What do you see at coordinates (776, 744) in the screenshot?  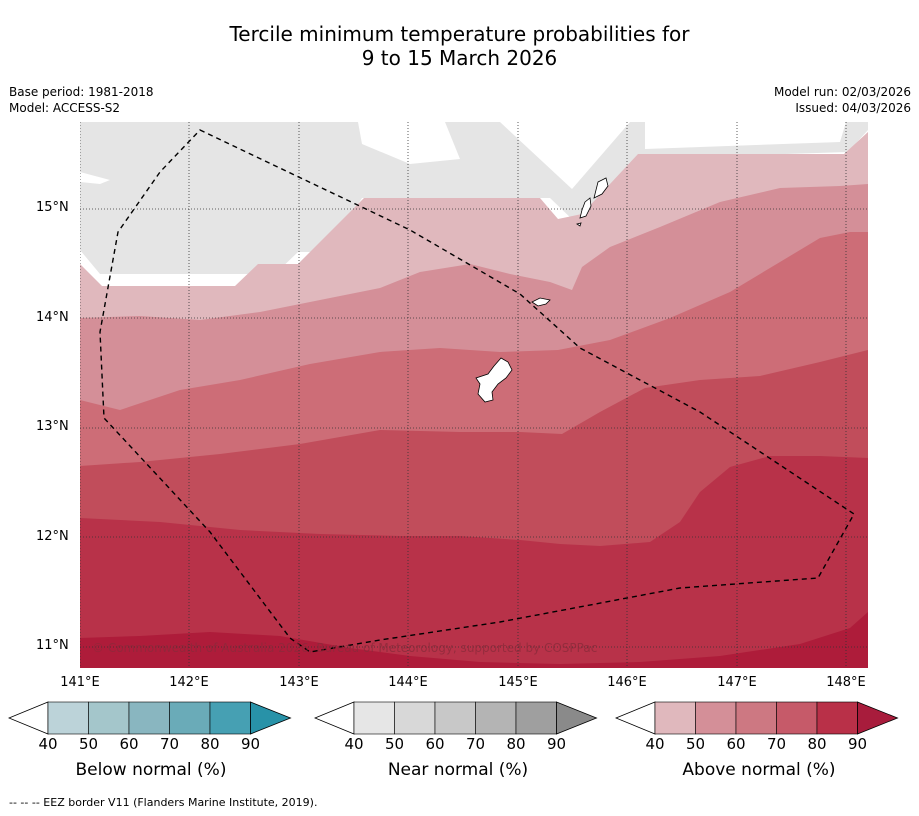 I see `colorbar-above-tick: 70` at bounding box center [776, 744].